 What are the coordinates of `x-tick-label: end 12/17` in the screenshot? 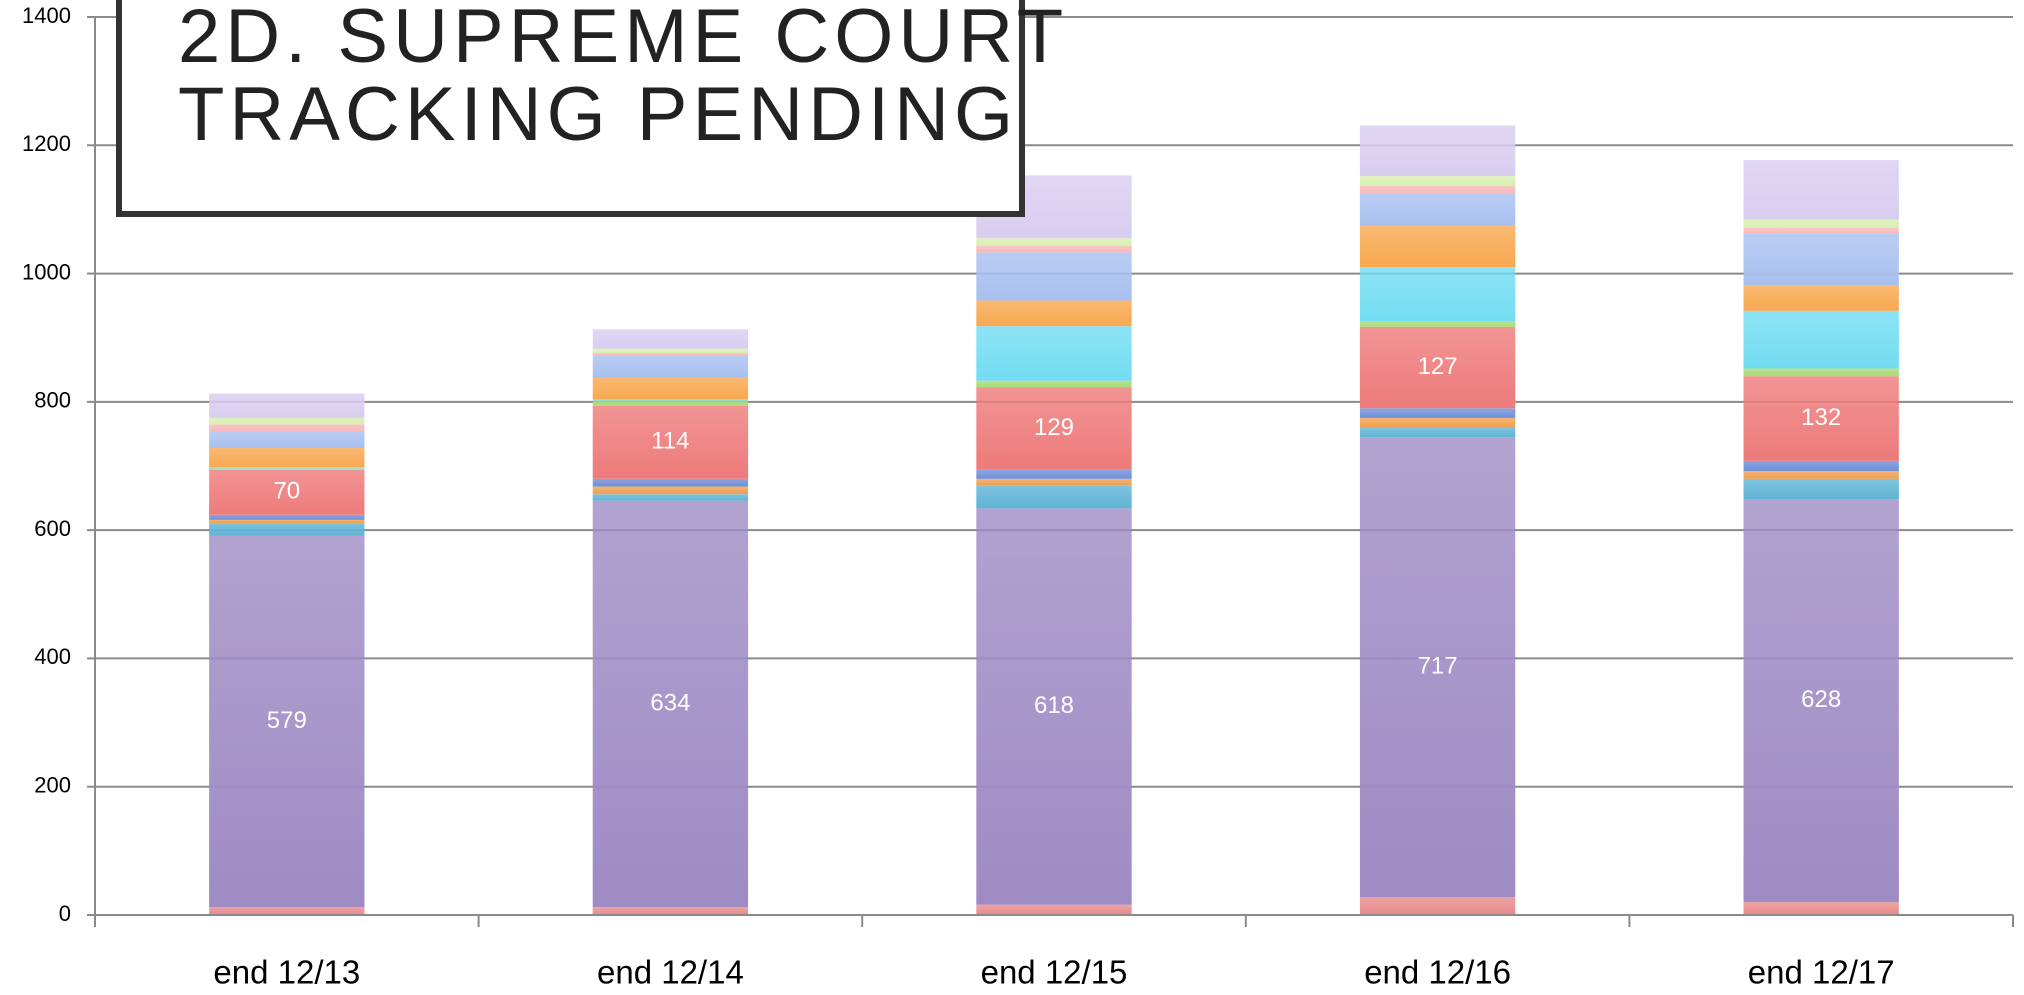 It's located at (1821, 972).